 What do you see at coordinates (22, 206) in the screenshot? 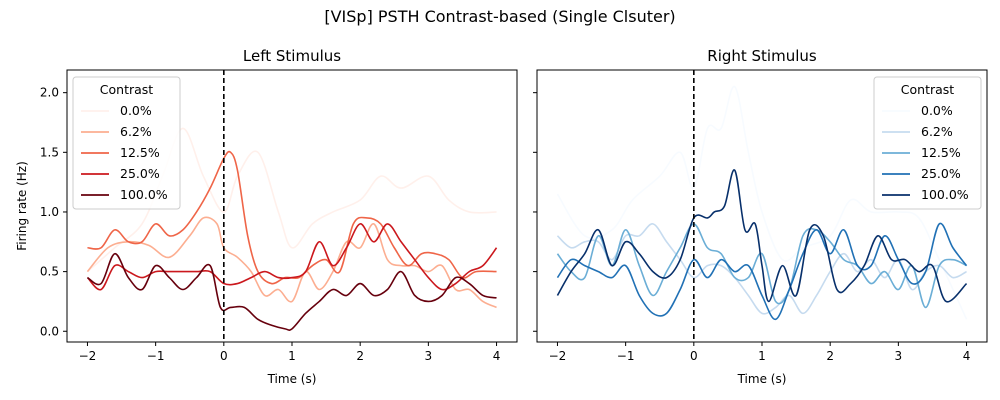
I see `y-axis-label: Firing rate (Hz)` at bounding box center [22, 206].